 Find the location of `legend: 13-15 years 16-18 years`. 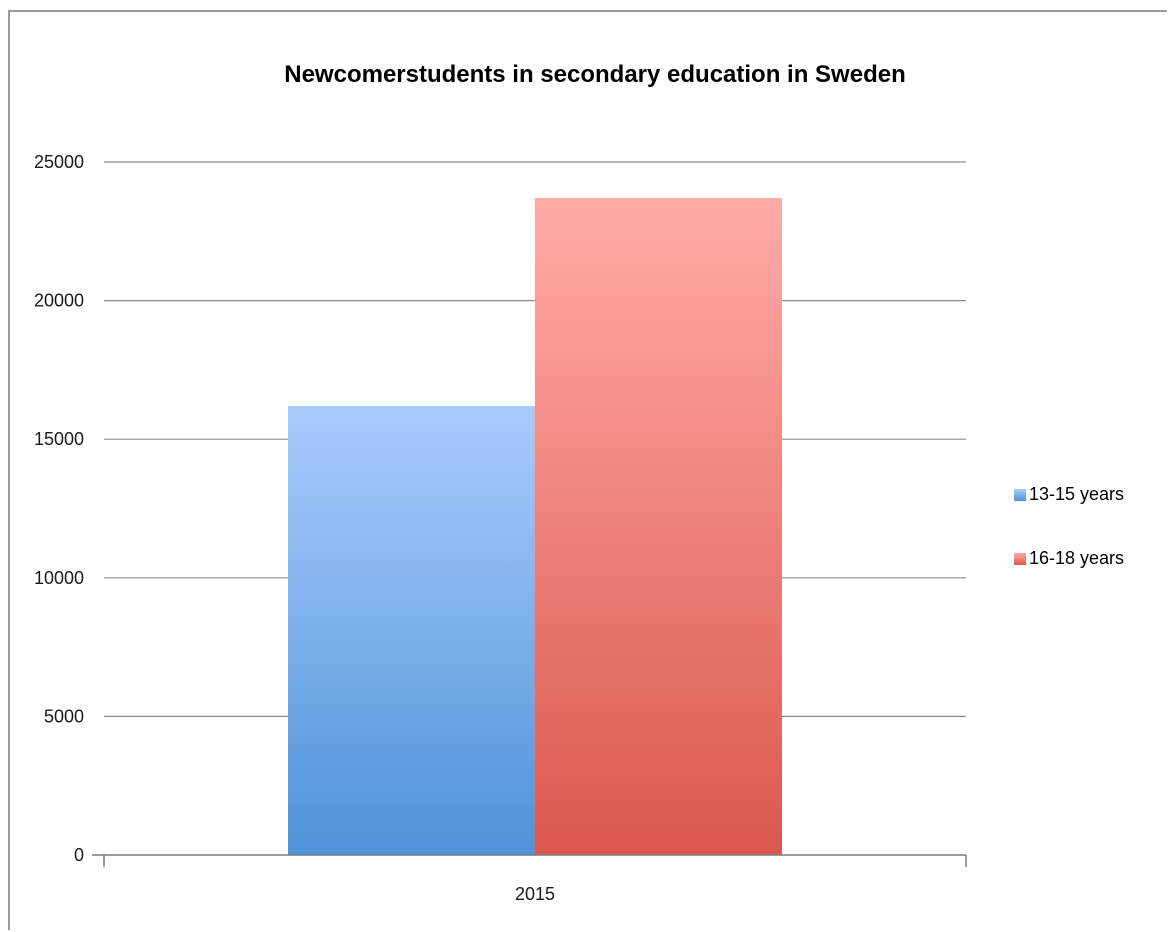

legend: 13-15 years 16-18 years is located at coordinates (1069, 526).